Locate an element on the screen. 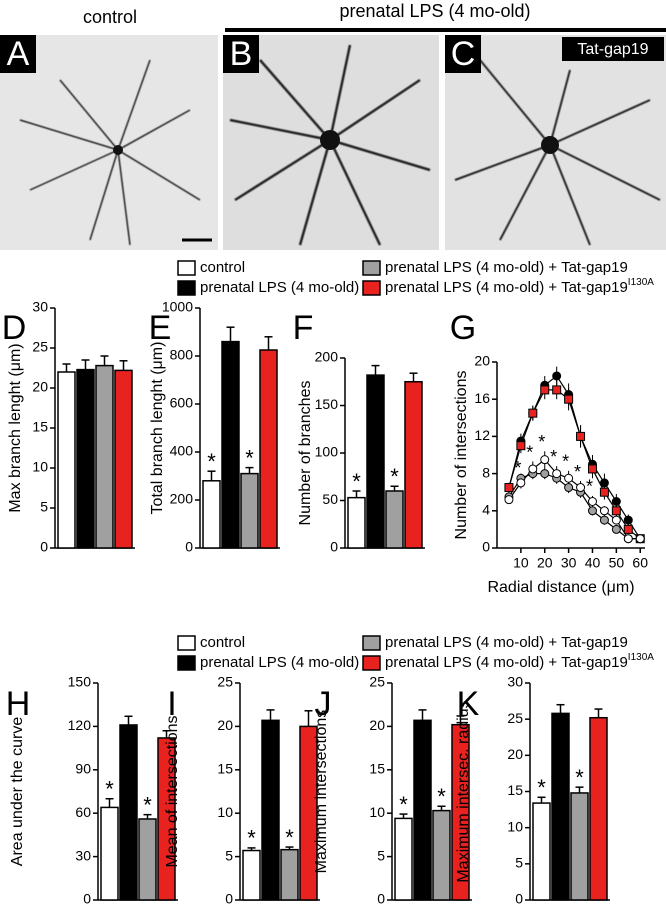 The height and width of the screenshot is (915, 666). y-tick-label: 25 is located at coordinates (377, 682).